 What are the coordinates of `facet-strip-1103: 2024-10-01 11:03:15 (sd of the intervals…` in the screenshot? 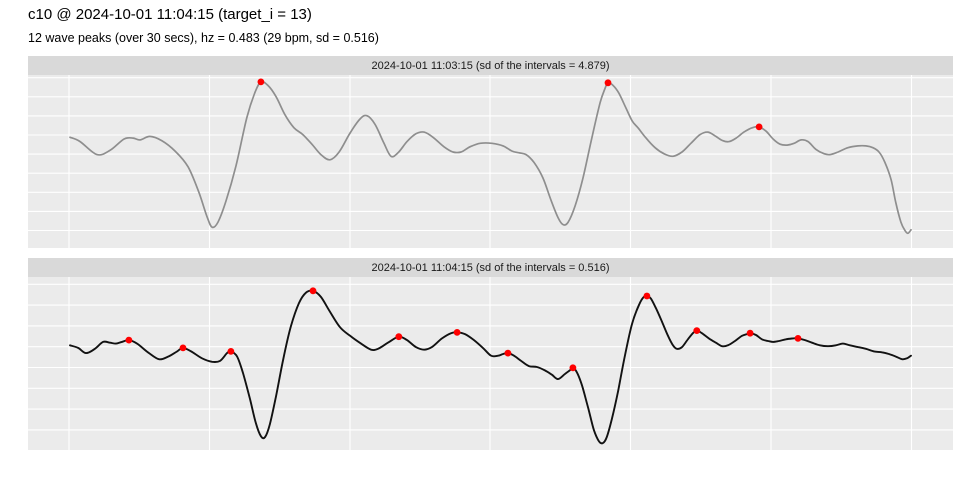 It's located at (490, 65).